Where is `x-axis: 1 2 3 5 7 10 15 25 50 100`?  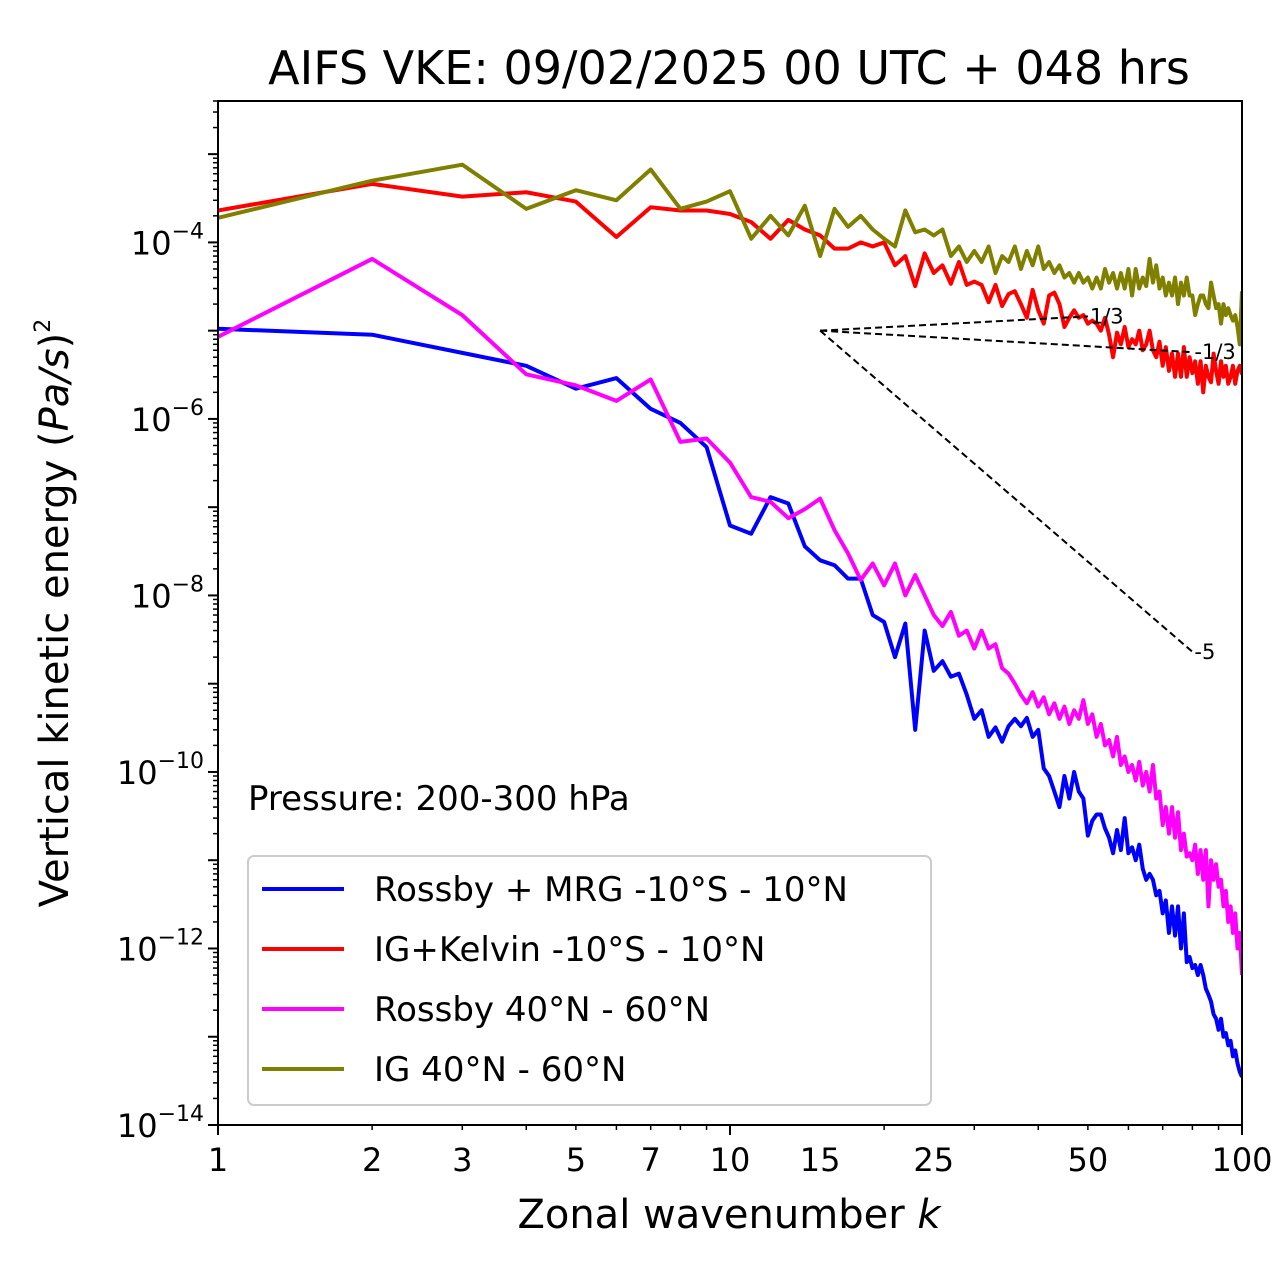
x-axis: 1 2 3 5 7 10 15 25 50 100 is located at coordinates (740, 1152).